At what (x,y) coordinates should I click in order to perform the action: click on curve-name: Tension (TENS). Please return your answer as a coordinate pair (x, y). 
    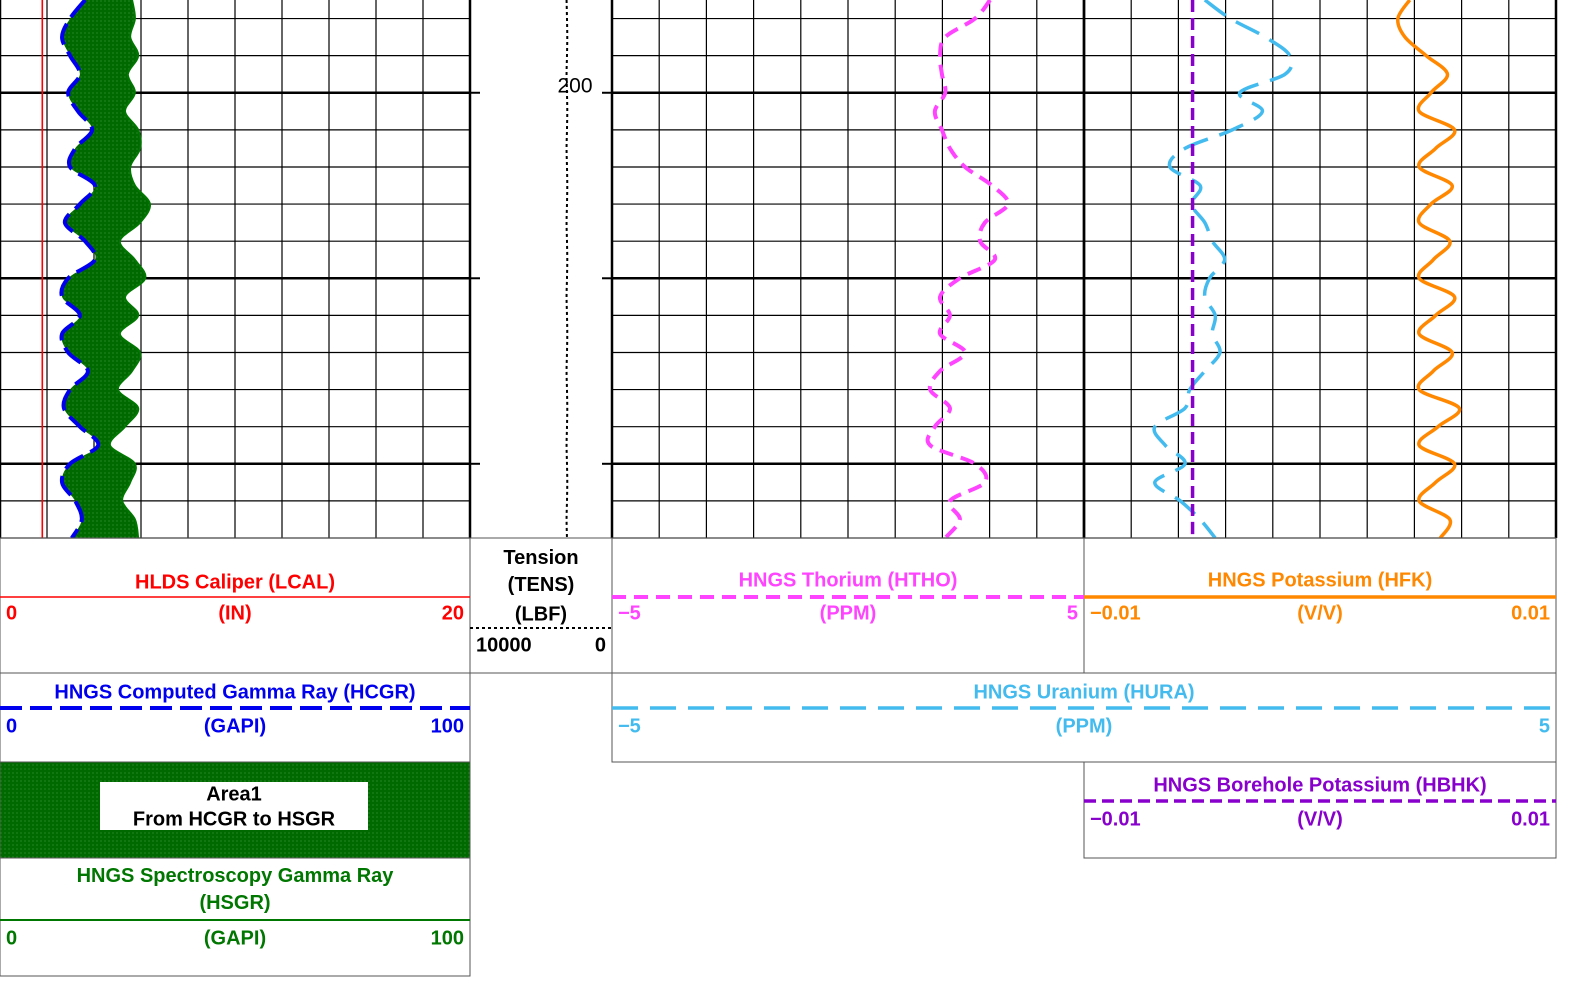
    Looking at the image, I should click on (541, 571).